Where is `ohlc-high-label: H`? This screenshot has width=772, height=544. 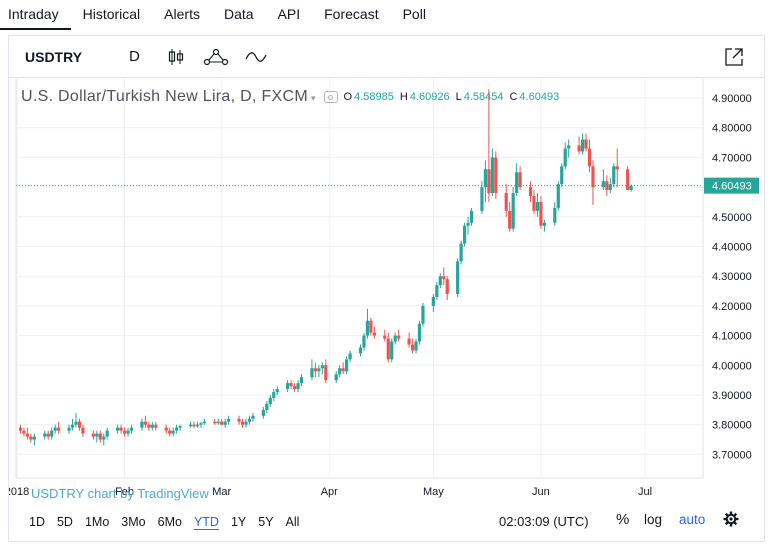
ohlc-high-label: H is located at coordinates (403, 97).